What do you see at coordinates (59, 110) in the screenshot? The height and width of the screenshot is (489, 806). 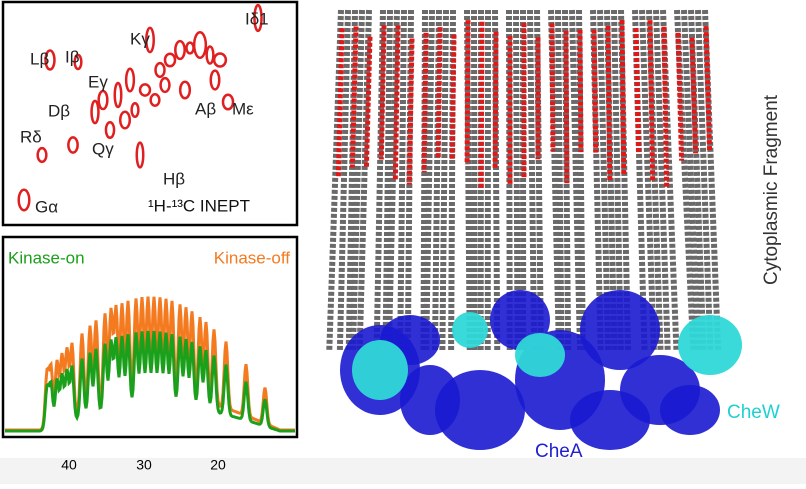 I see `peak-label: Dβ` at bounding box center [59, 110].